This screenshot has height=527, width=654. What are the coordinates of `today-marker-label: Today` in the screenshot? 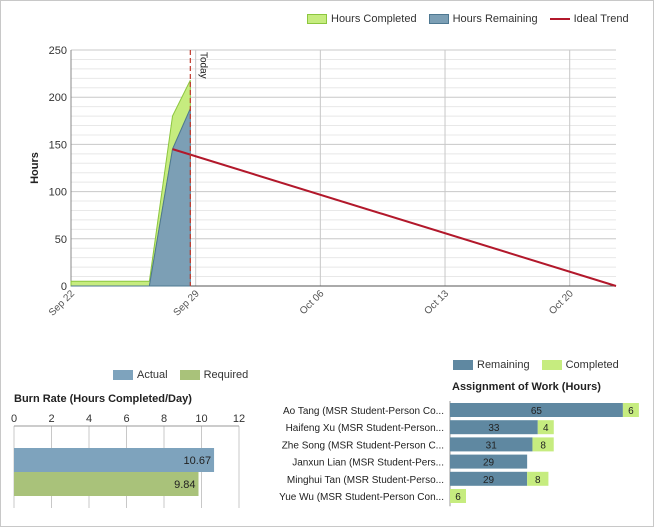 It's located at (202, 65).